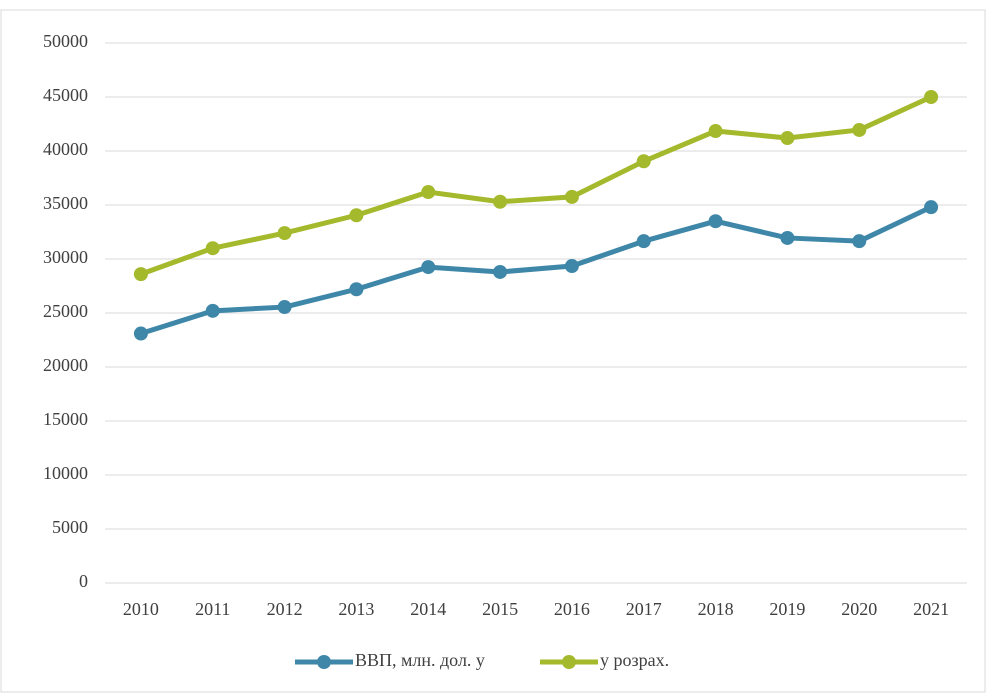  Describe the element at coordinates (931, 609) in the screenshot. I see `x-tick-label: 2021` at that location.